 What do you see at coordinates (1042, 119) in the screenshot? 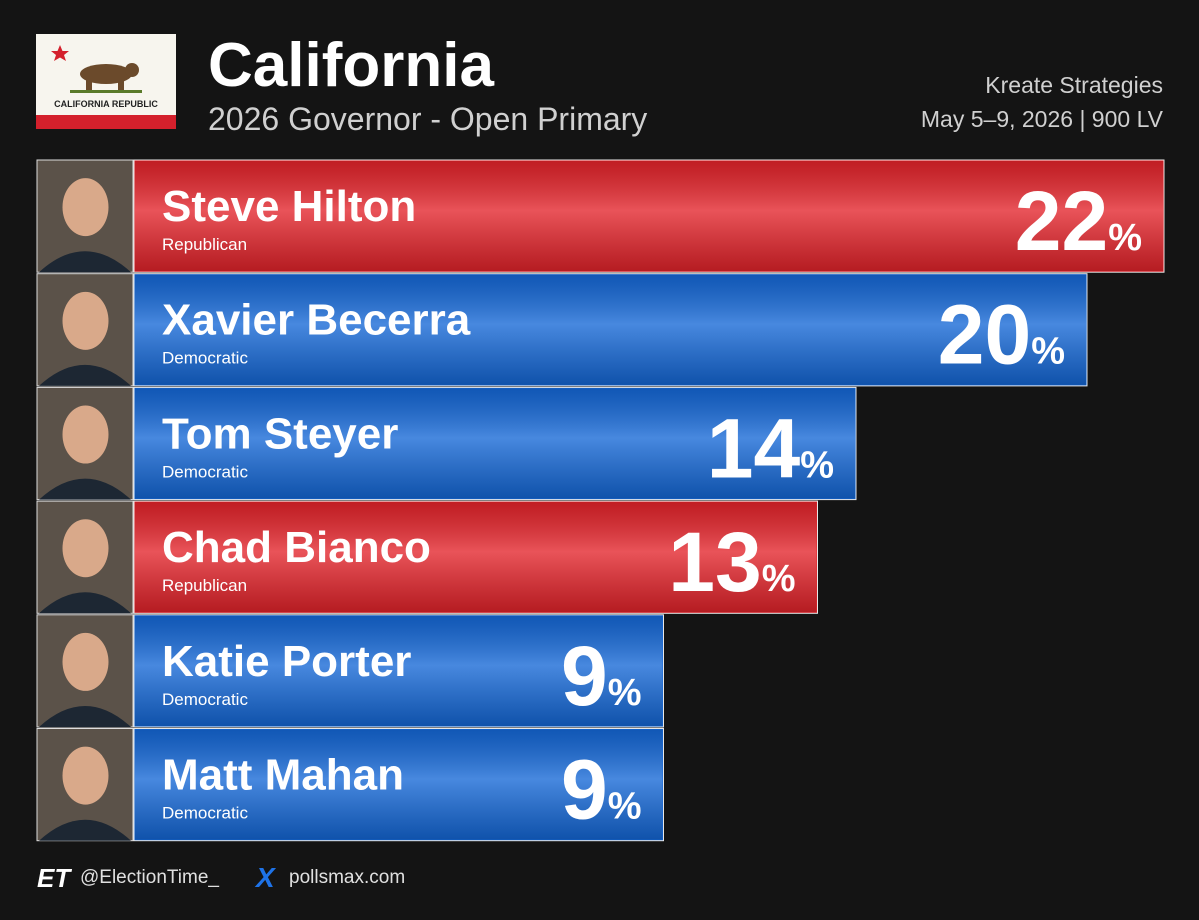
I see `poll-dates: May 5–9, 2026 | 900 LV` at bounding box center [1042, 119].